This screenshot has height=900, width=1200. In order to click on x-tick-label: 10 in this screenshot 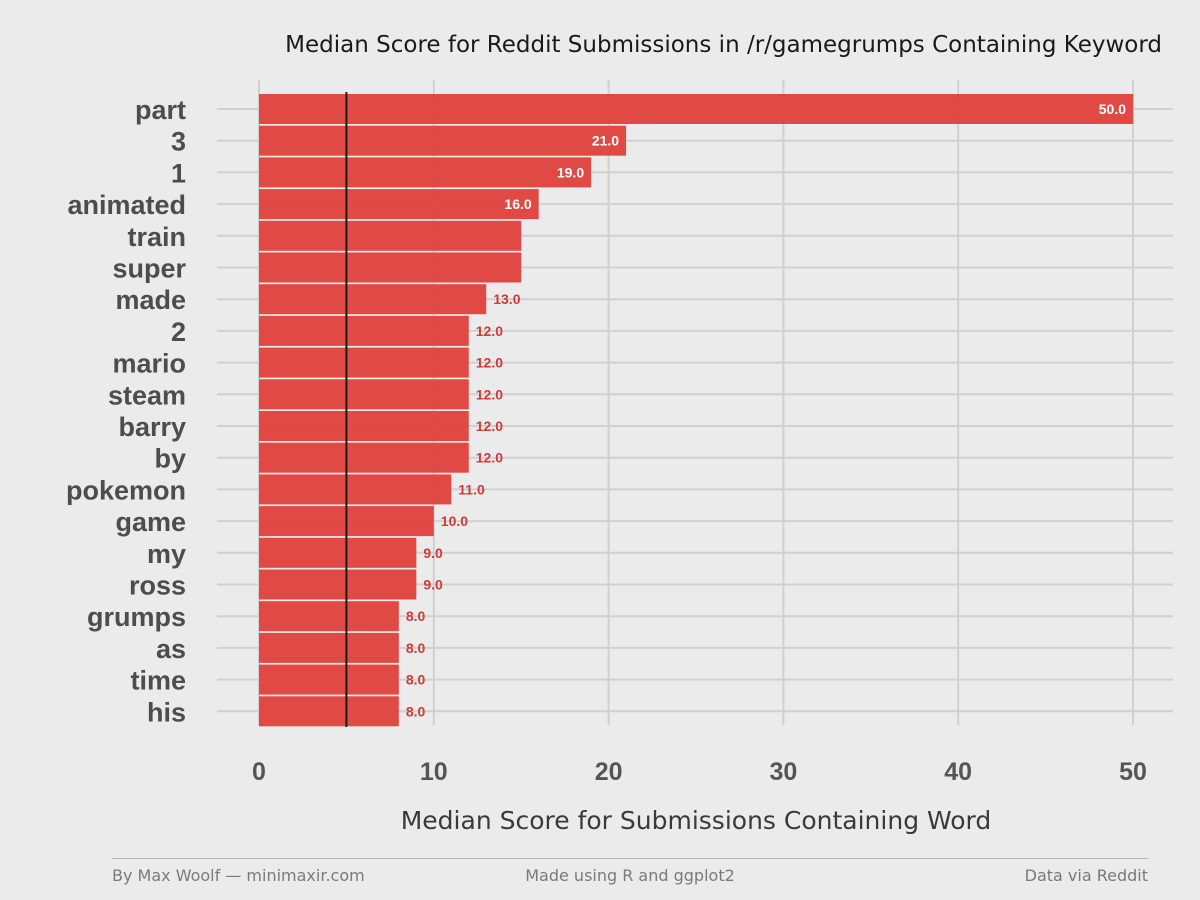, I will do `click(434, 772)`.